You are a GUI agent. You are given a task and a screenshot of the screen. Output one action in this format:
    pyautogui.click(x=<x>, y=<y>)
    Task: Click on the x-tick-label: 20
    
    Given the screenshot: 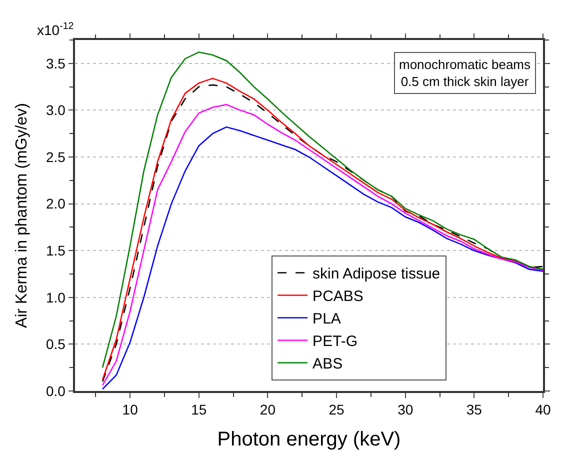 What is the action you would take?
    pyautogui.click(x=268, y=410)
    